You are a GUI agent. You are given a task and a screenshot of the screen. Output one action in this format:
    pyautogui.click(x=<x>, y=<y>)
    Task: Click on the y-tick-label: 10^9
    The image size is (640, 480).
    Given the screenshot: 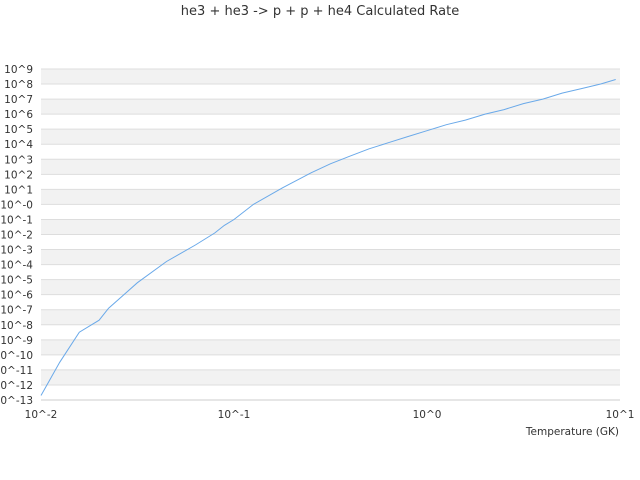 What is the action you would take?
    pyautogui.click(x=18, y=70)
    